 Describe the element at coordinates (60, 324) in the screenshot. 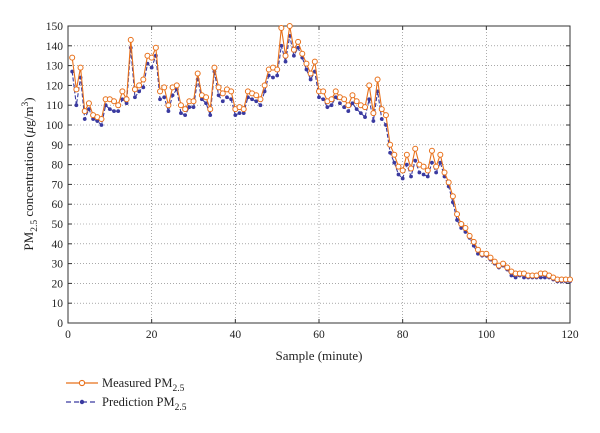

I see `y-tick-label: 0` at that location.